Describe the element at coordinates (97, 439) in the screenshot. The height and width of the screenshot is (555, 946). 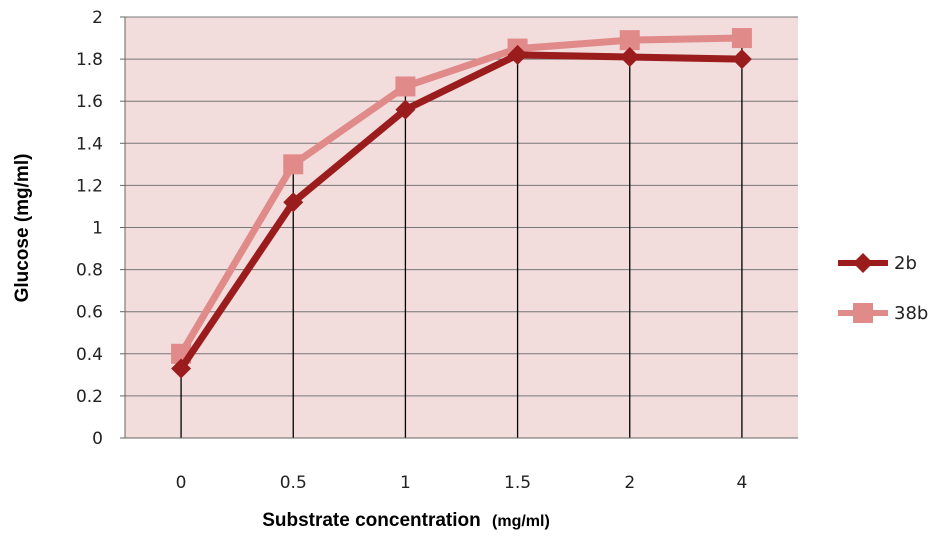
I see `y-tick-label: 0` at that location.